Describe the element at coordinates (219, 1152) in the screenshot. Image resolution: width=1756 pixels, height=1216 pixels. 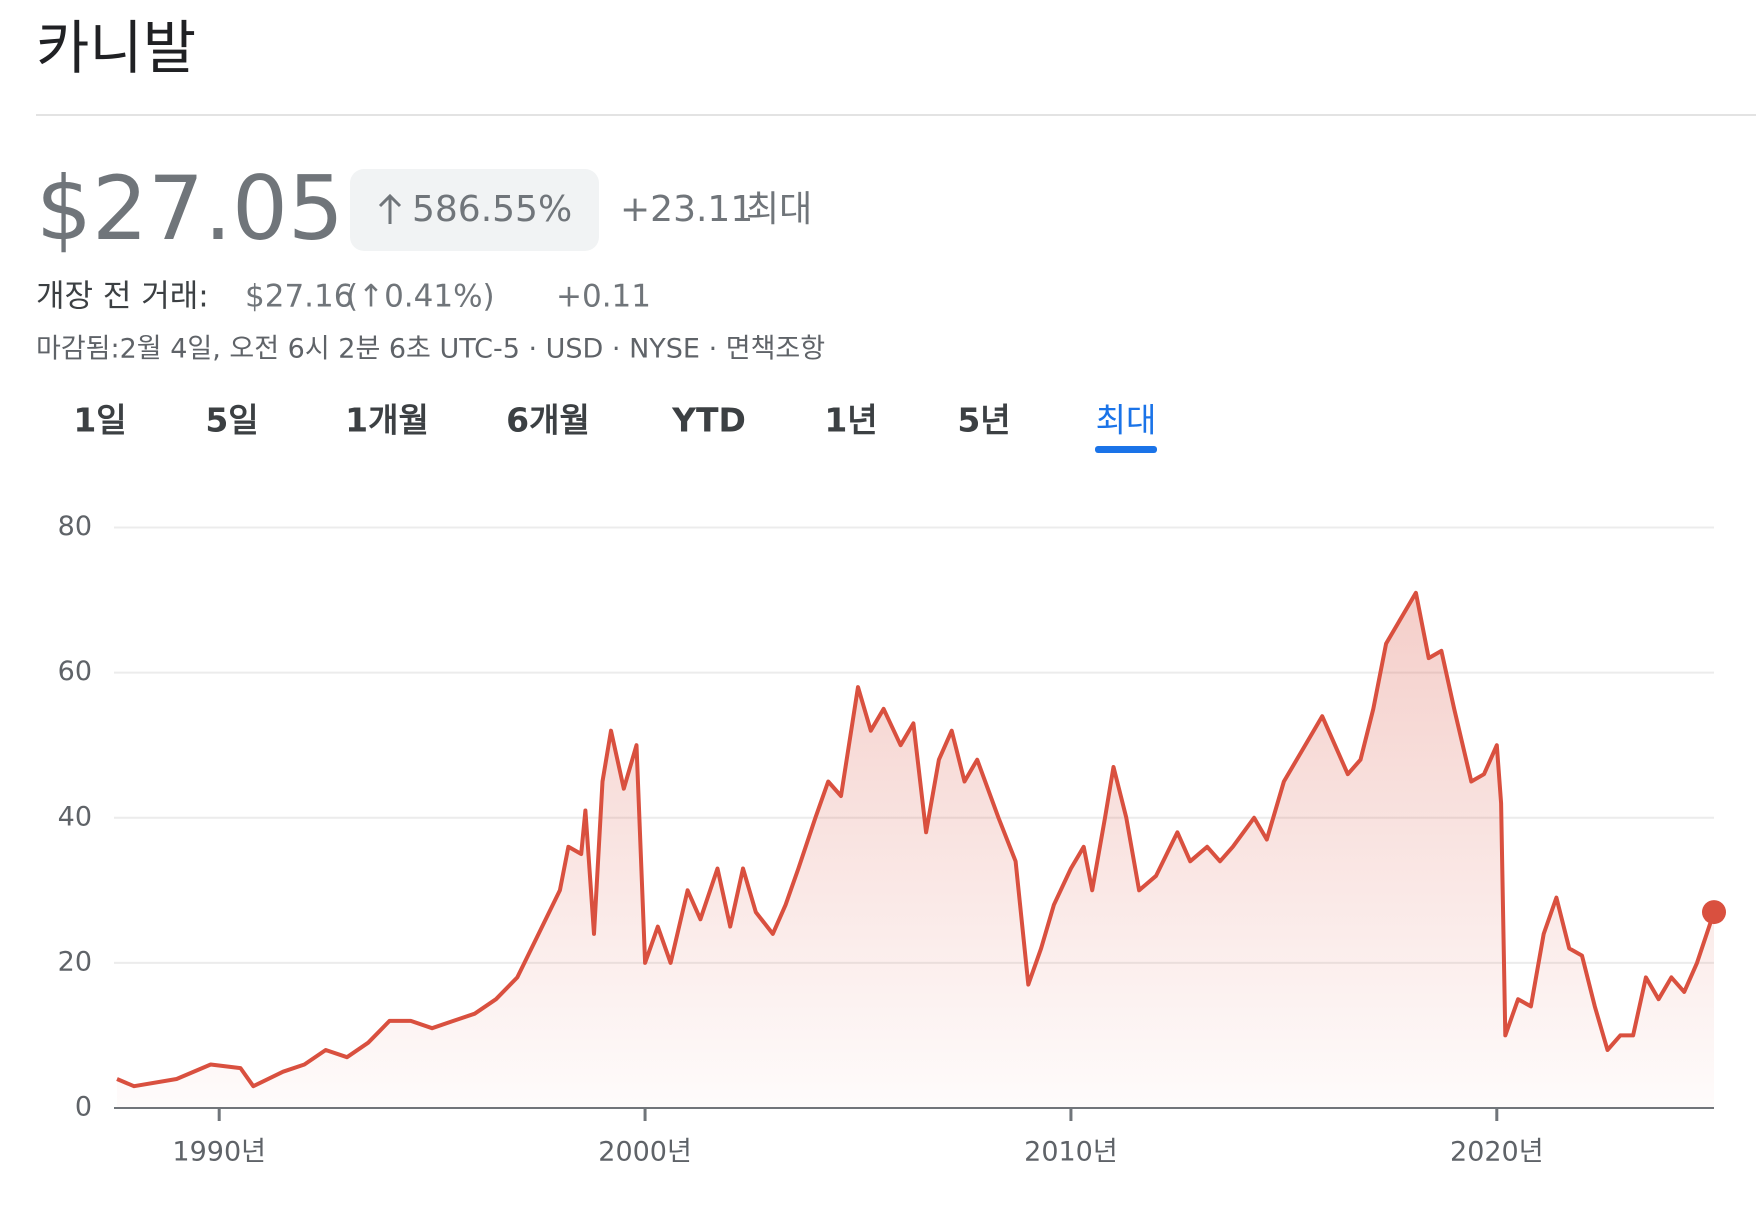
I see `x-tick-label: 1990년` at that location.